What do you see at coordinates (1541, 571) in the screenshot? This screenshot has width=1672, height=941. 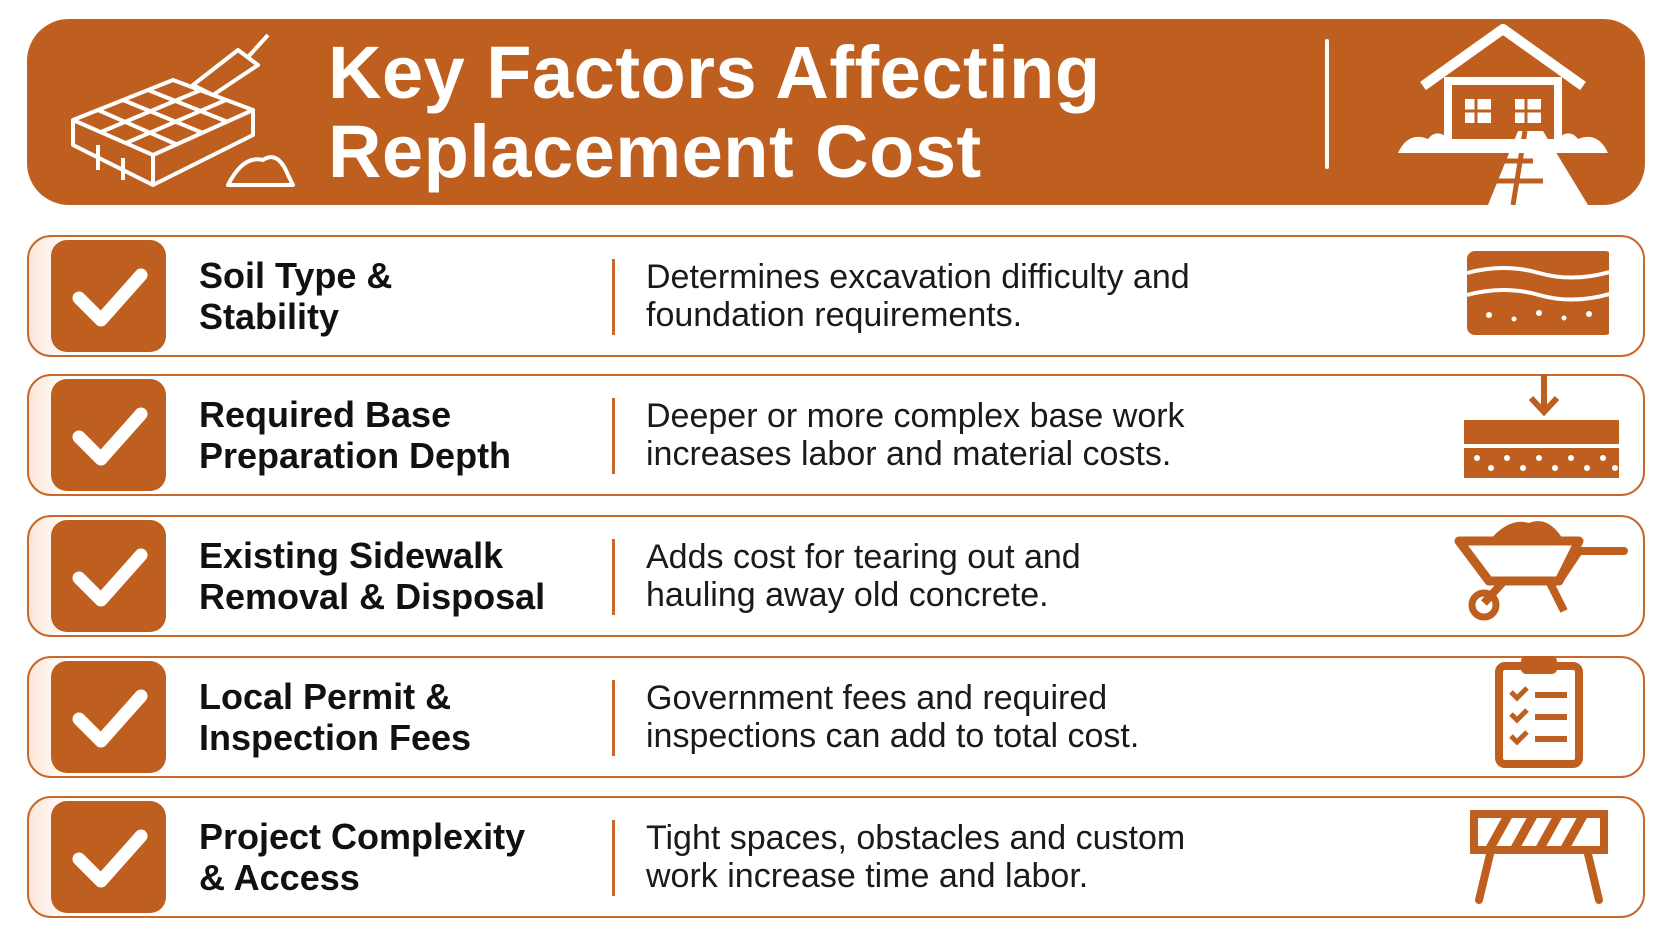 I see `wheelbarrow-icon` at bounding box center [1541, 571].